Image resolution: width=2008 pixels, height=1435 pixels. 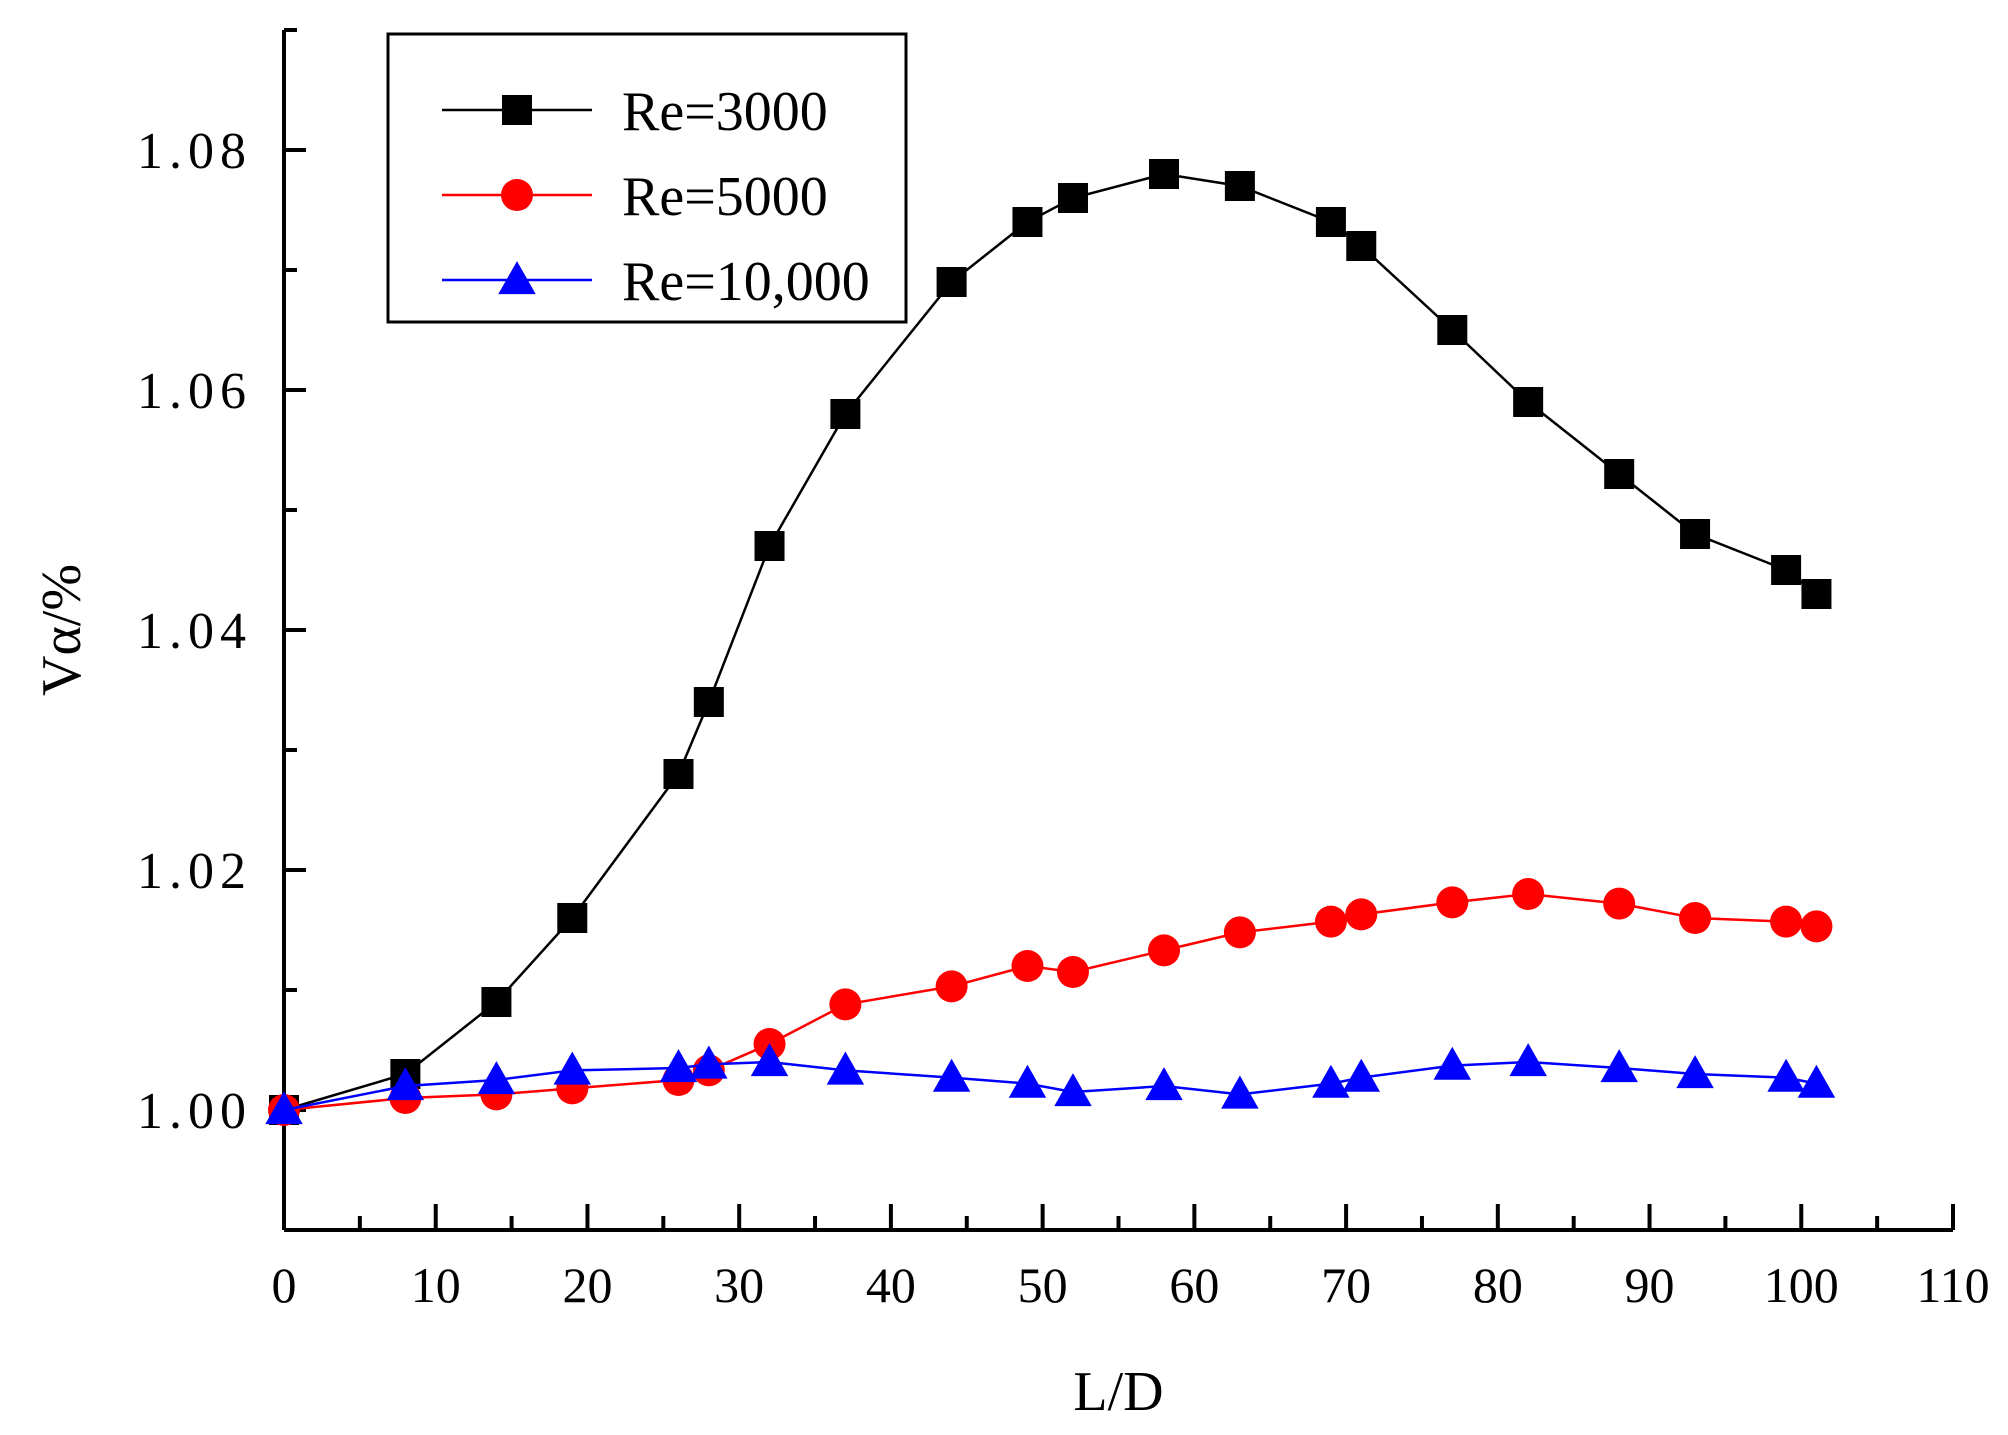 I want to click on legend-item: Re=10,000, so click(x=656, y=282).